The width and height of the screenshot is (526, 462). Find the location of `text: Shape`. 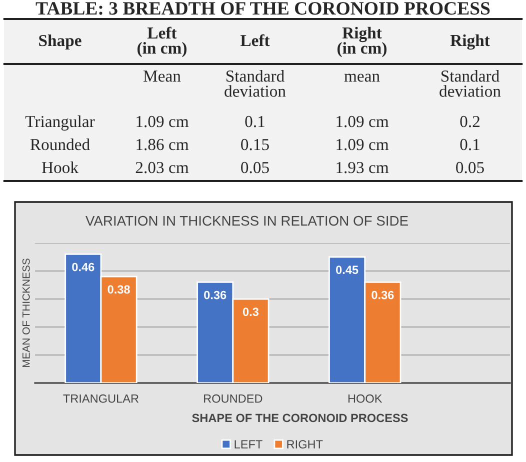

text: Shape is located at coordinates (60, 42).